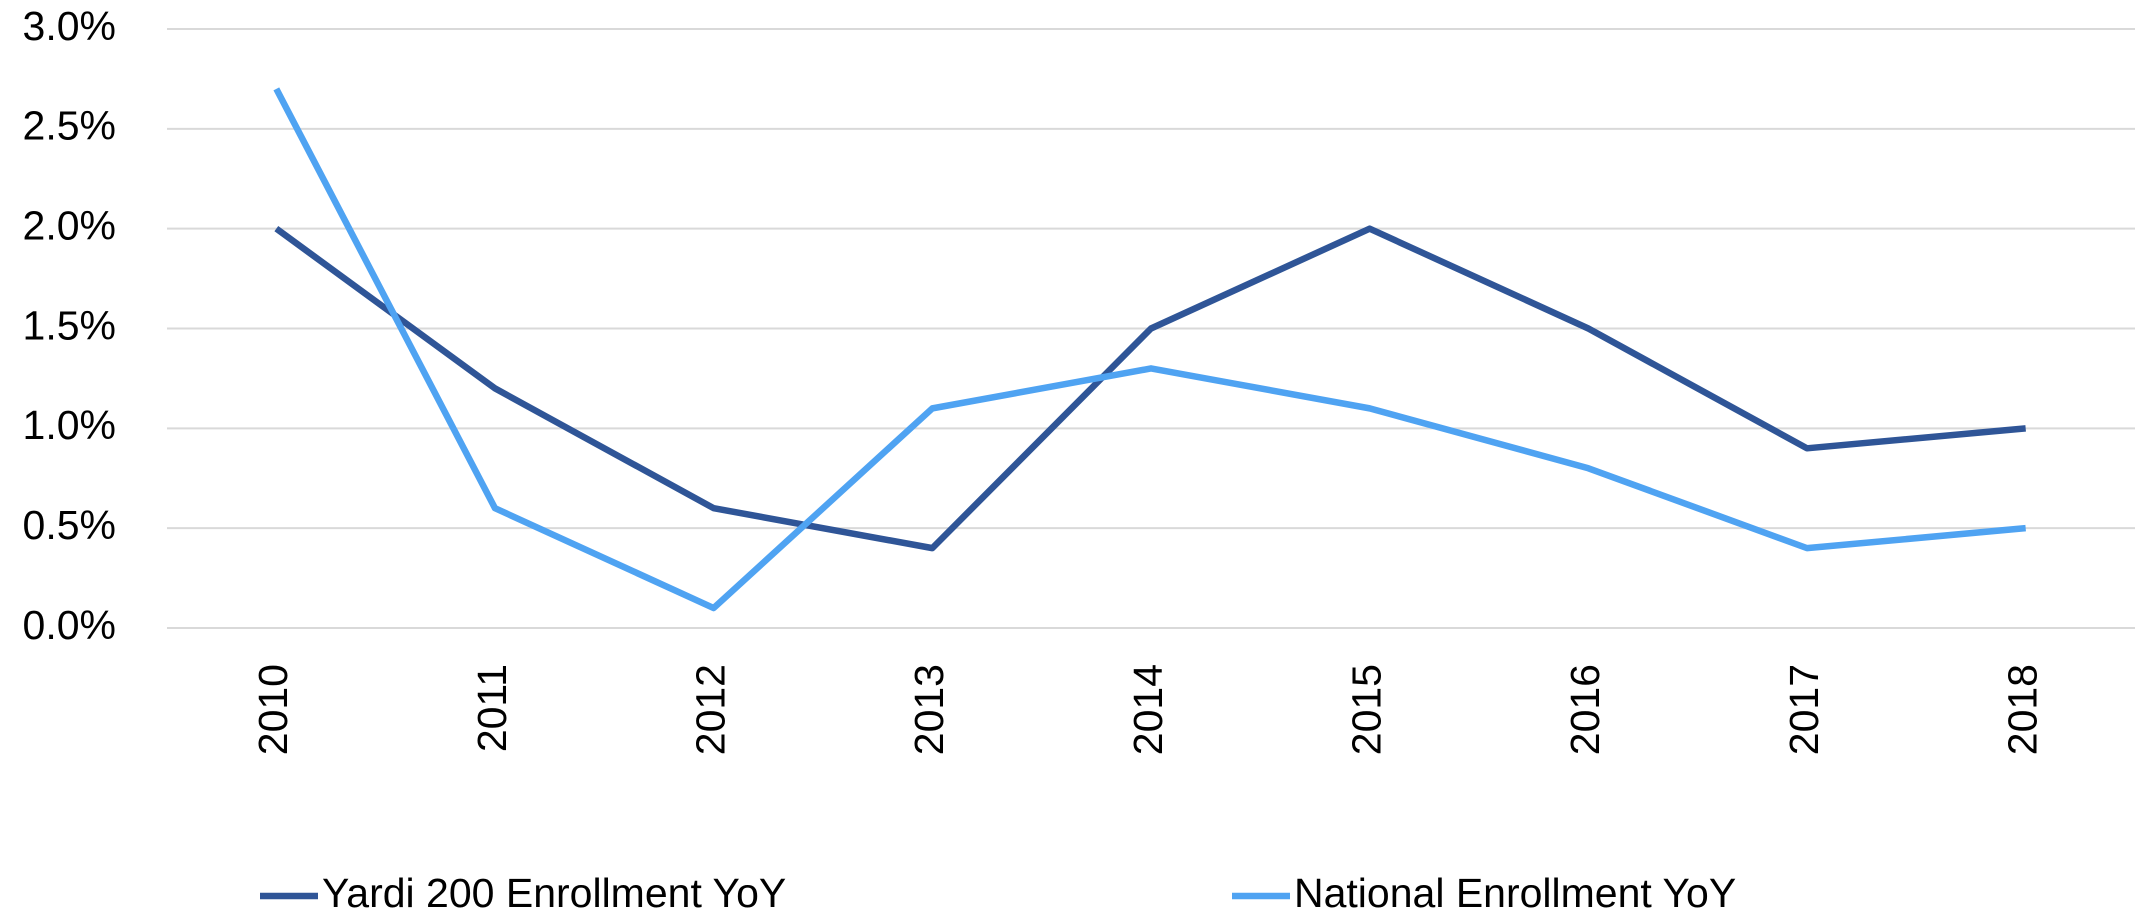 The width and height of the screenshot is (2146, 919). Describe the element at coordinates (69, 225) in the screenshot. I see `y-tick-label: 2.0%` at that location.